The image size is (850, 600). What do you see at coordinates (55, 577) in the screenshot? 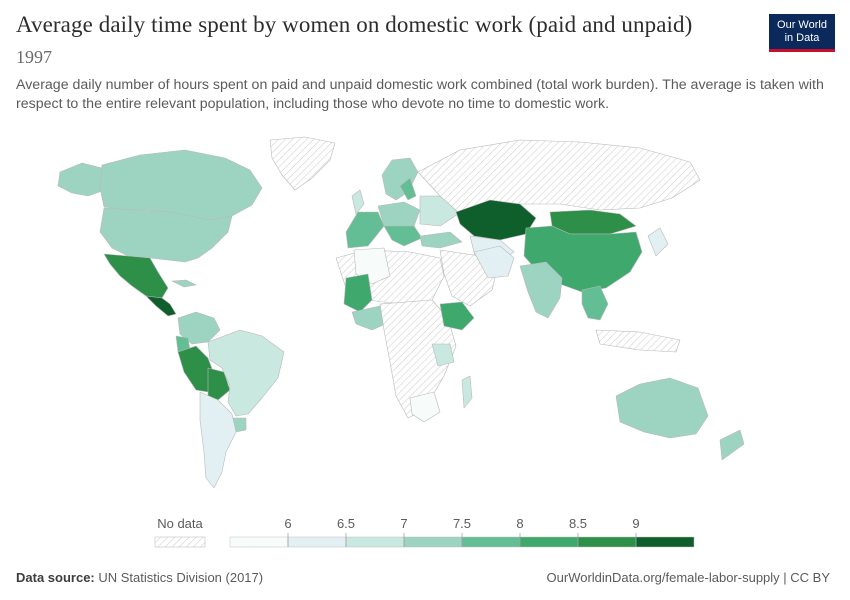
I see `footer-source-label: Data source:` at bounding box center [55, 577].